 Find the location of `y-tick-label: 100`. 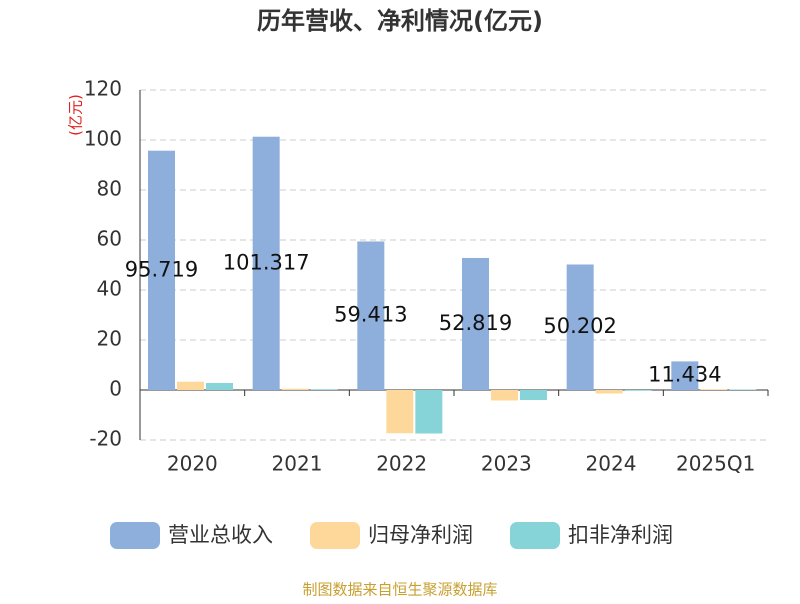

y-tick-label: 100 is located at coordinates (103, 139).